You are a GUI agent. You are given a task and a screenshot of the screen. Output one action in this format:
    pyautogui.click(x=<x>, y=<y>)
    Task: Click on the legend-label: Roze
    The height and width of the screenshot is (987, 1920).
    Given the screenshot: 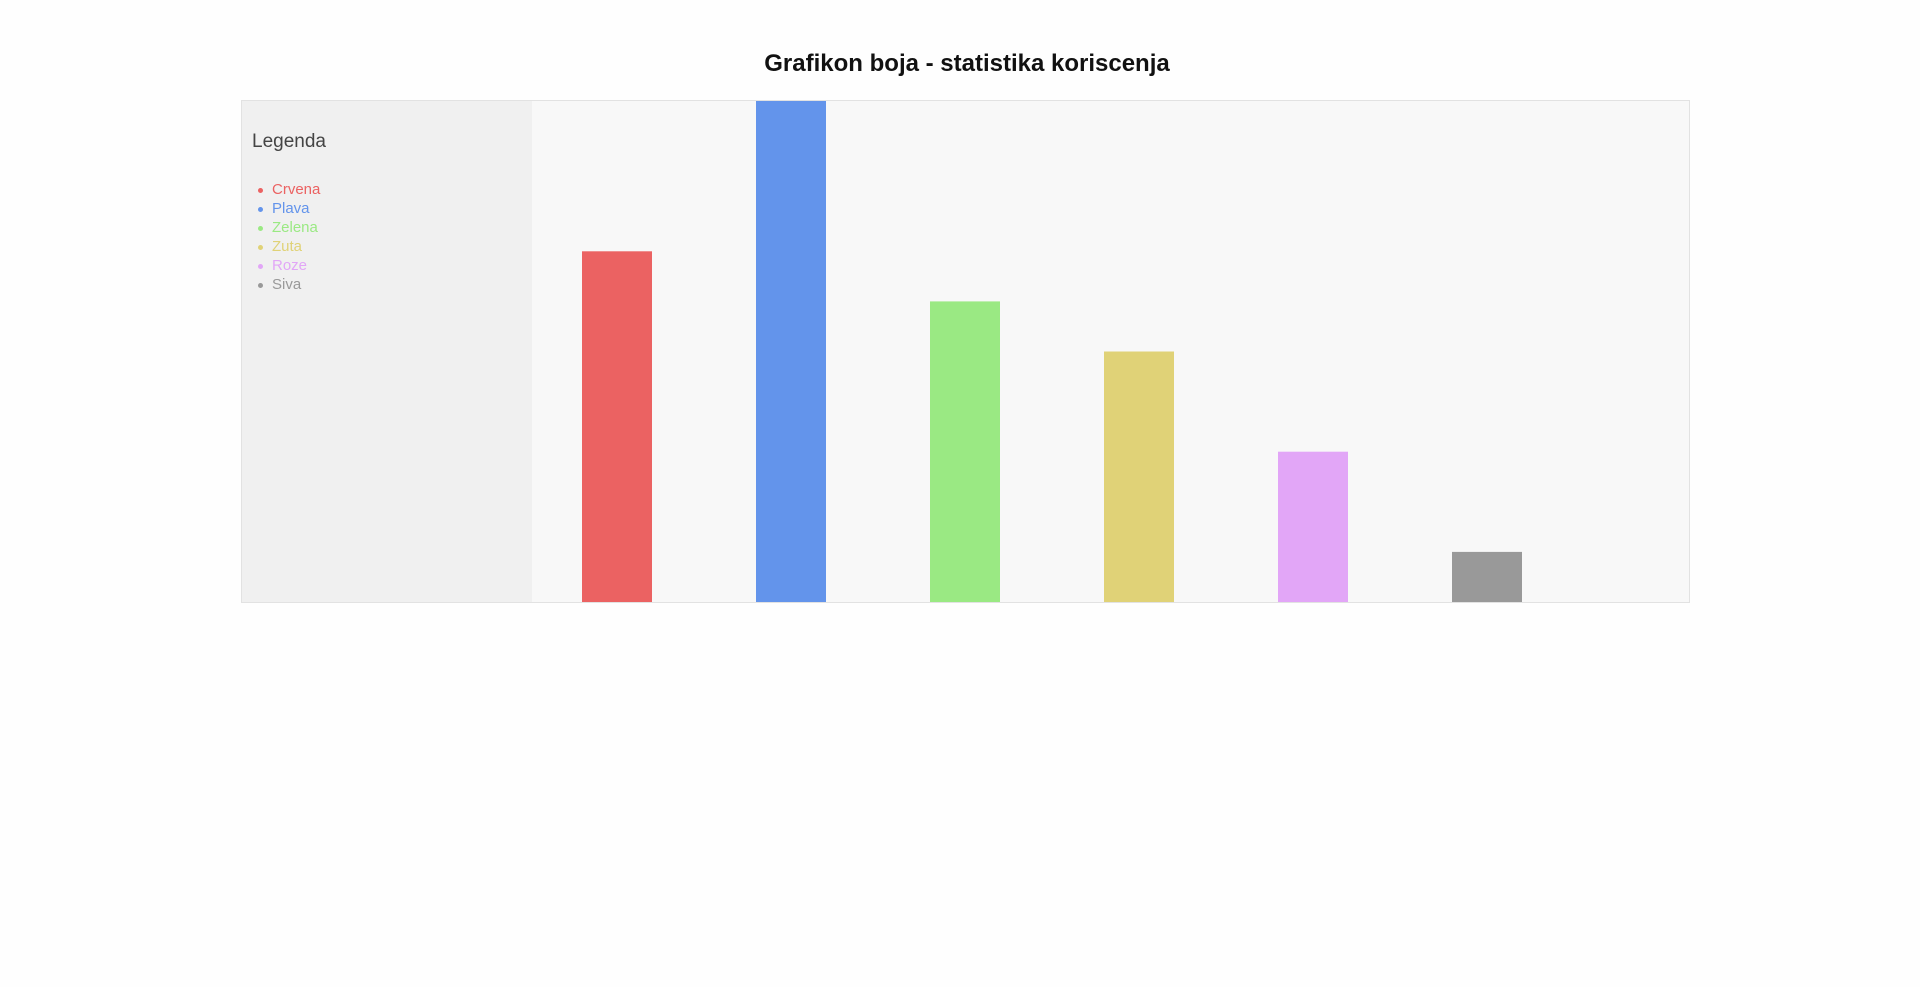 What is the action you would take?
    pyautogui.click(x=290, y=265)
    